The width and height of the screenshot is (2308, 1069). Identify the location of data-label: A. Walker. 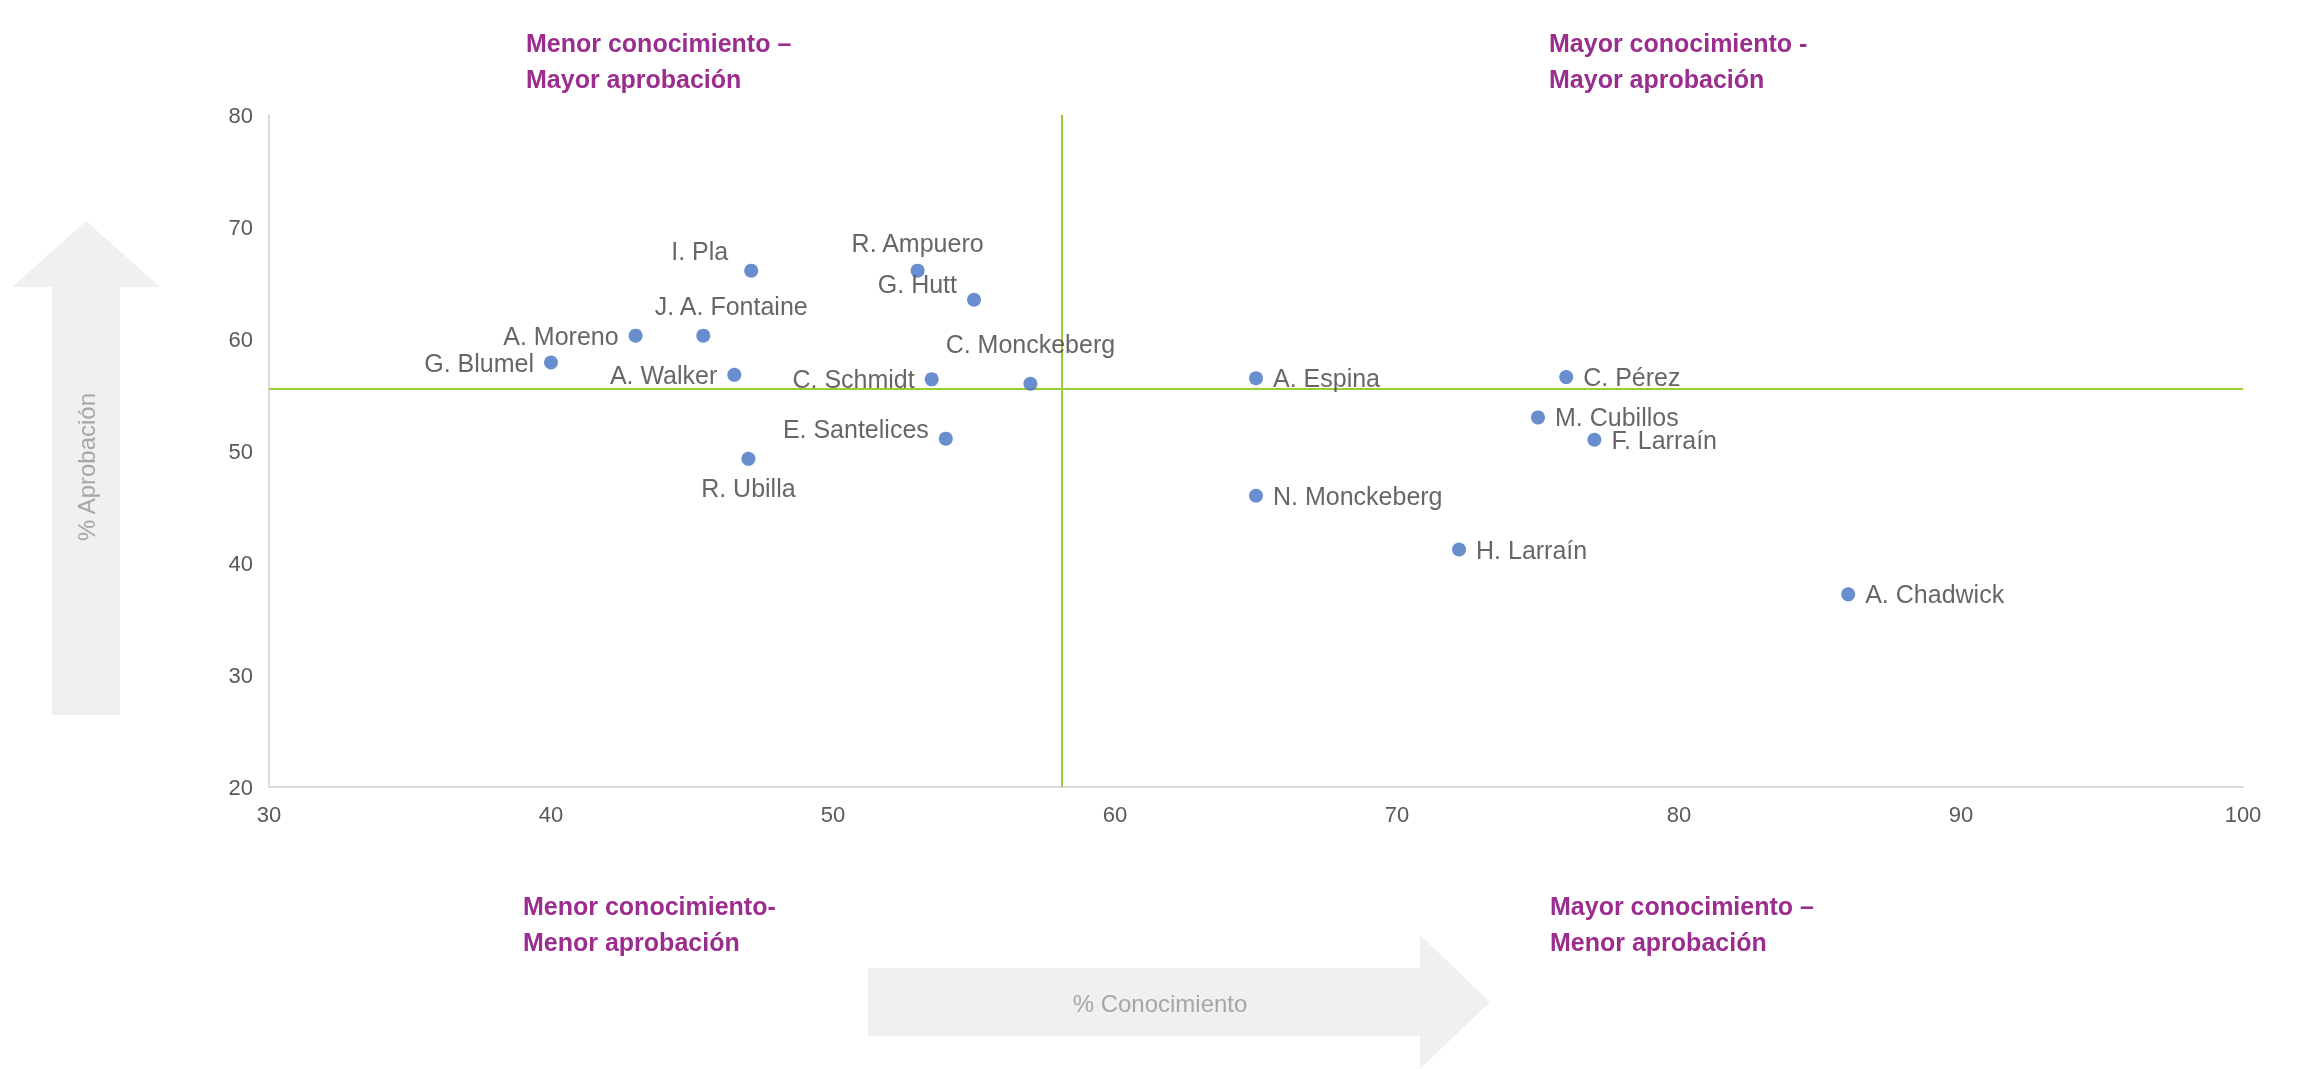
(663, 374).